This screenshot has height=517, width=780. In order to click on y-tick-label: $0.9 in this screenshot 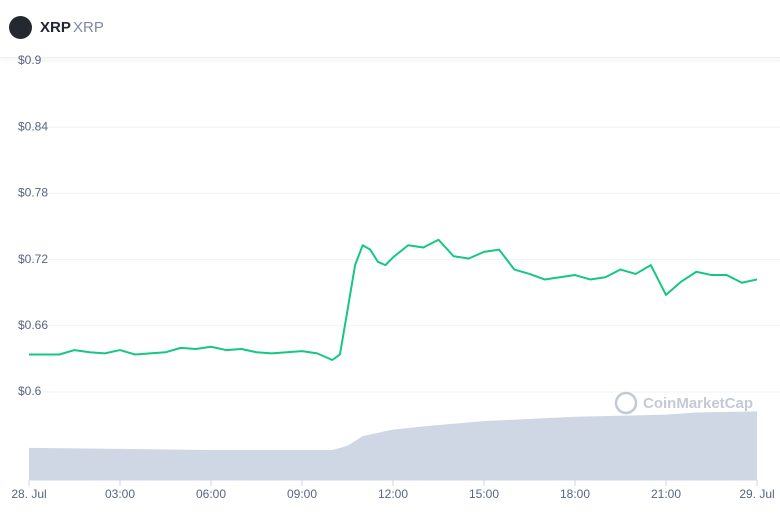, I will do `click(30, 60)`.